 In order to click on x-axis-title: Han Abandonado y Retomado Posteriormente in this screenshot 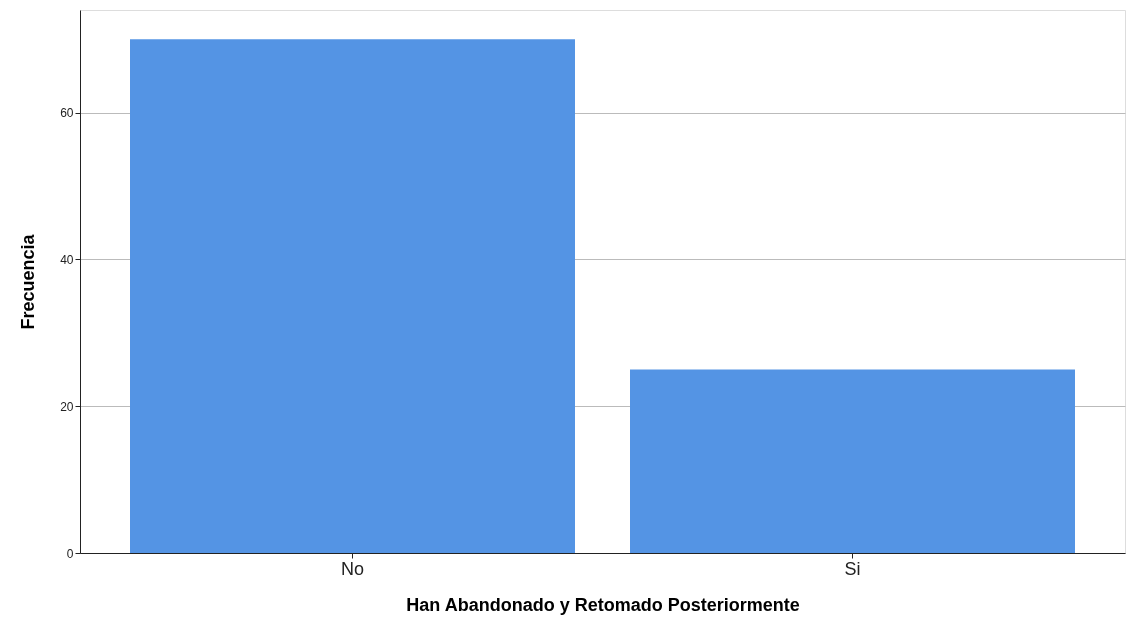, I will do `click(603, 604)`.